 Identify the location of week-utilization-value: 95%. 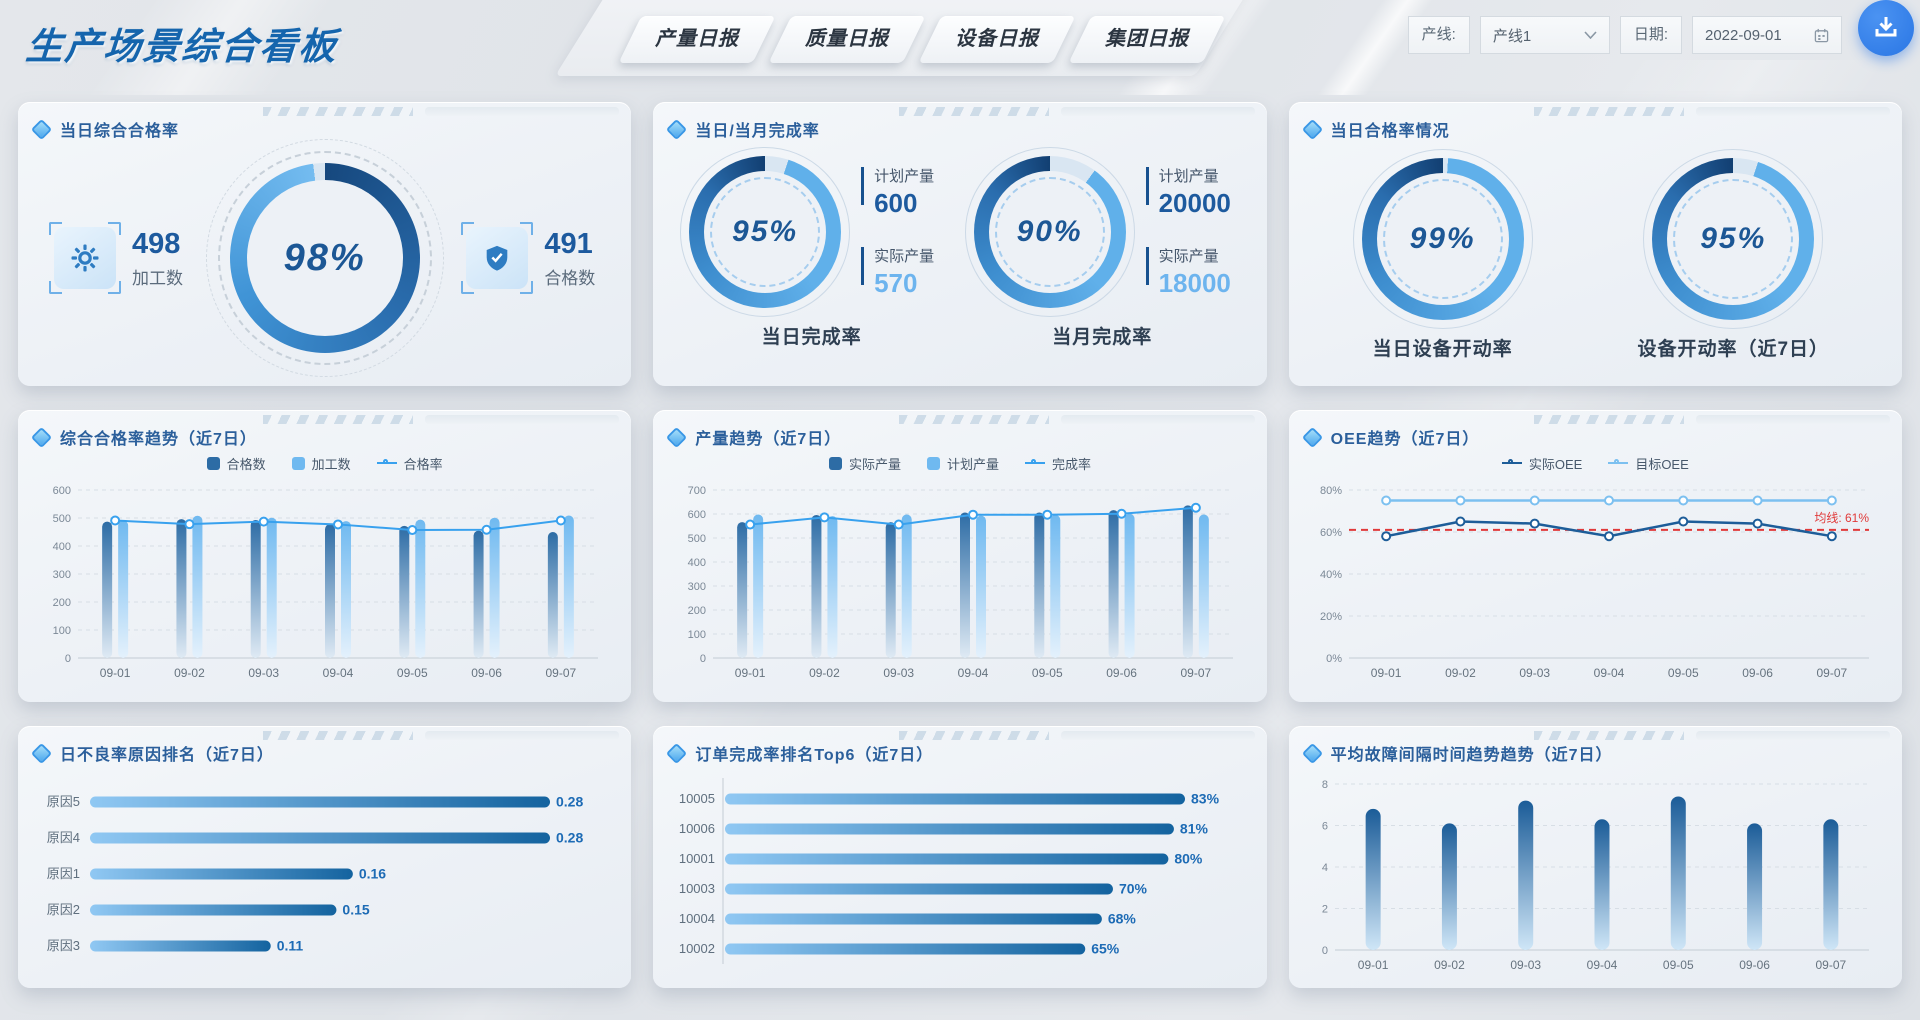
(1733, 238).